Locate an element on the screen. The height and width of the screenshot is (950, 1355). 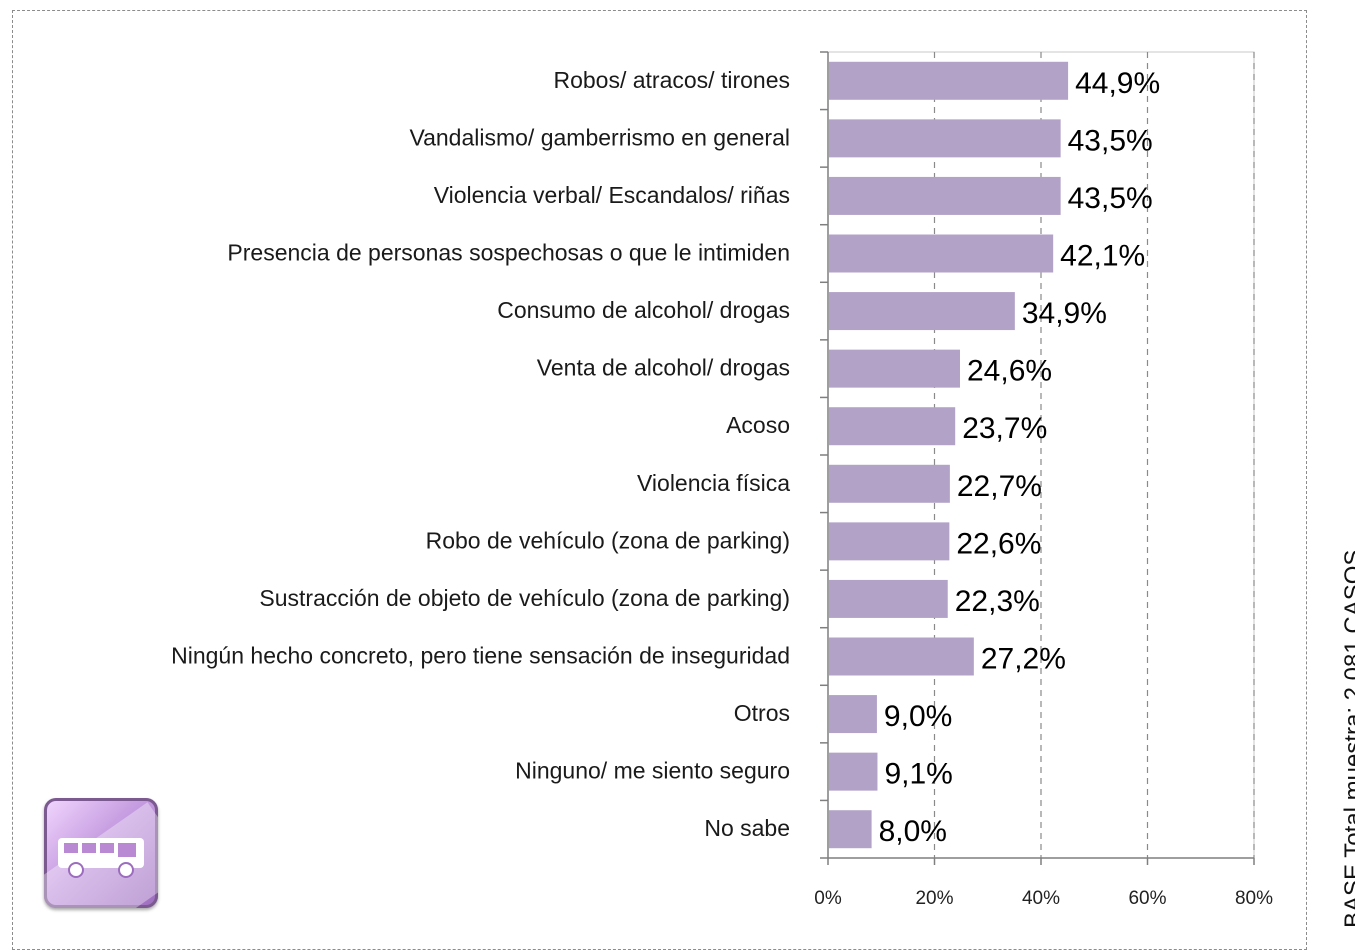
x-tick-label: 60% is located at coordinates (1147, 898).